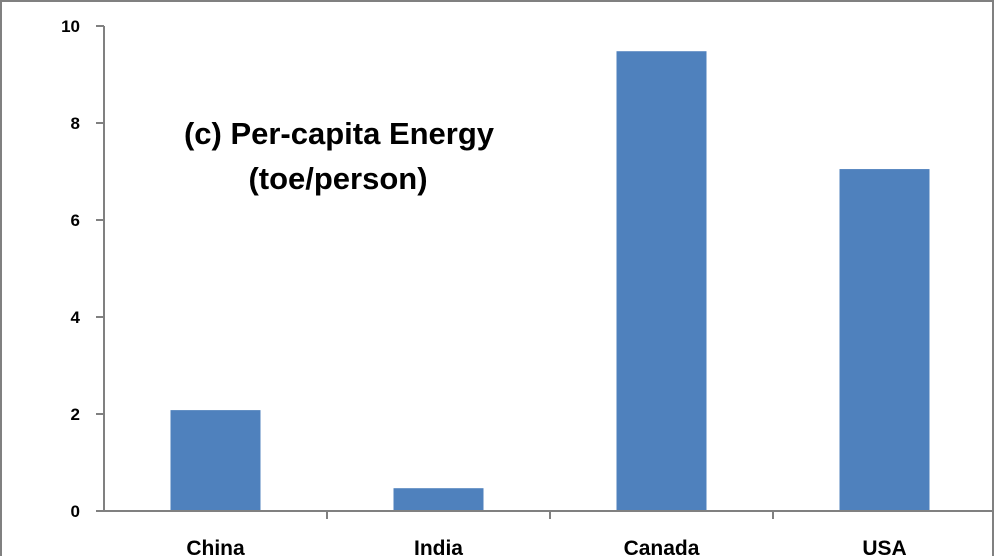  Describe the element at coordinates (75, 511) in the screenshot. I see `y-tick-label: 0` at that location.